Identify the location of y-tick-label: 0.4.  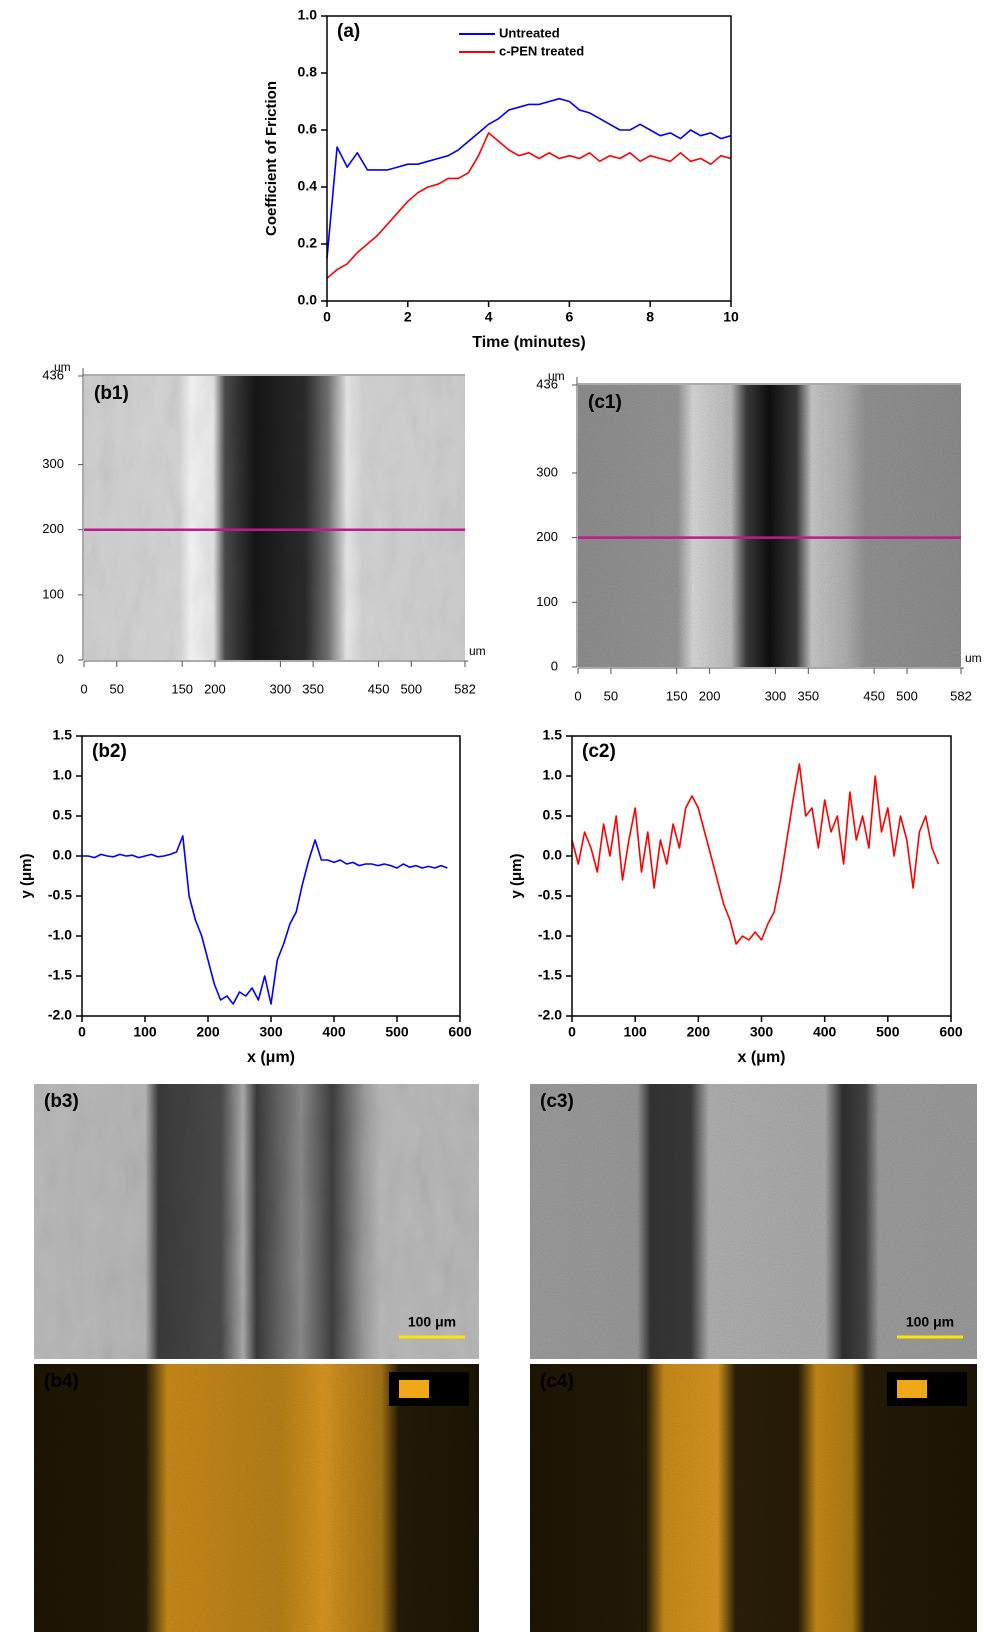
(308, 186).